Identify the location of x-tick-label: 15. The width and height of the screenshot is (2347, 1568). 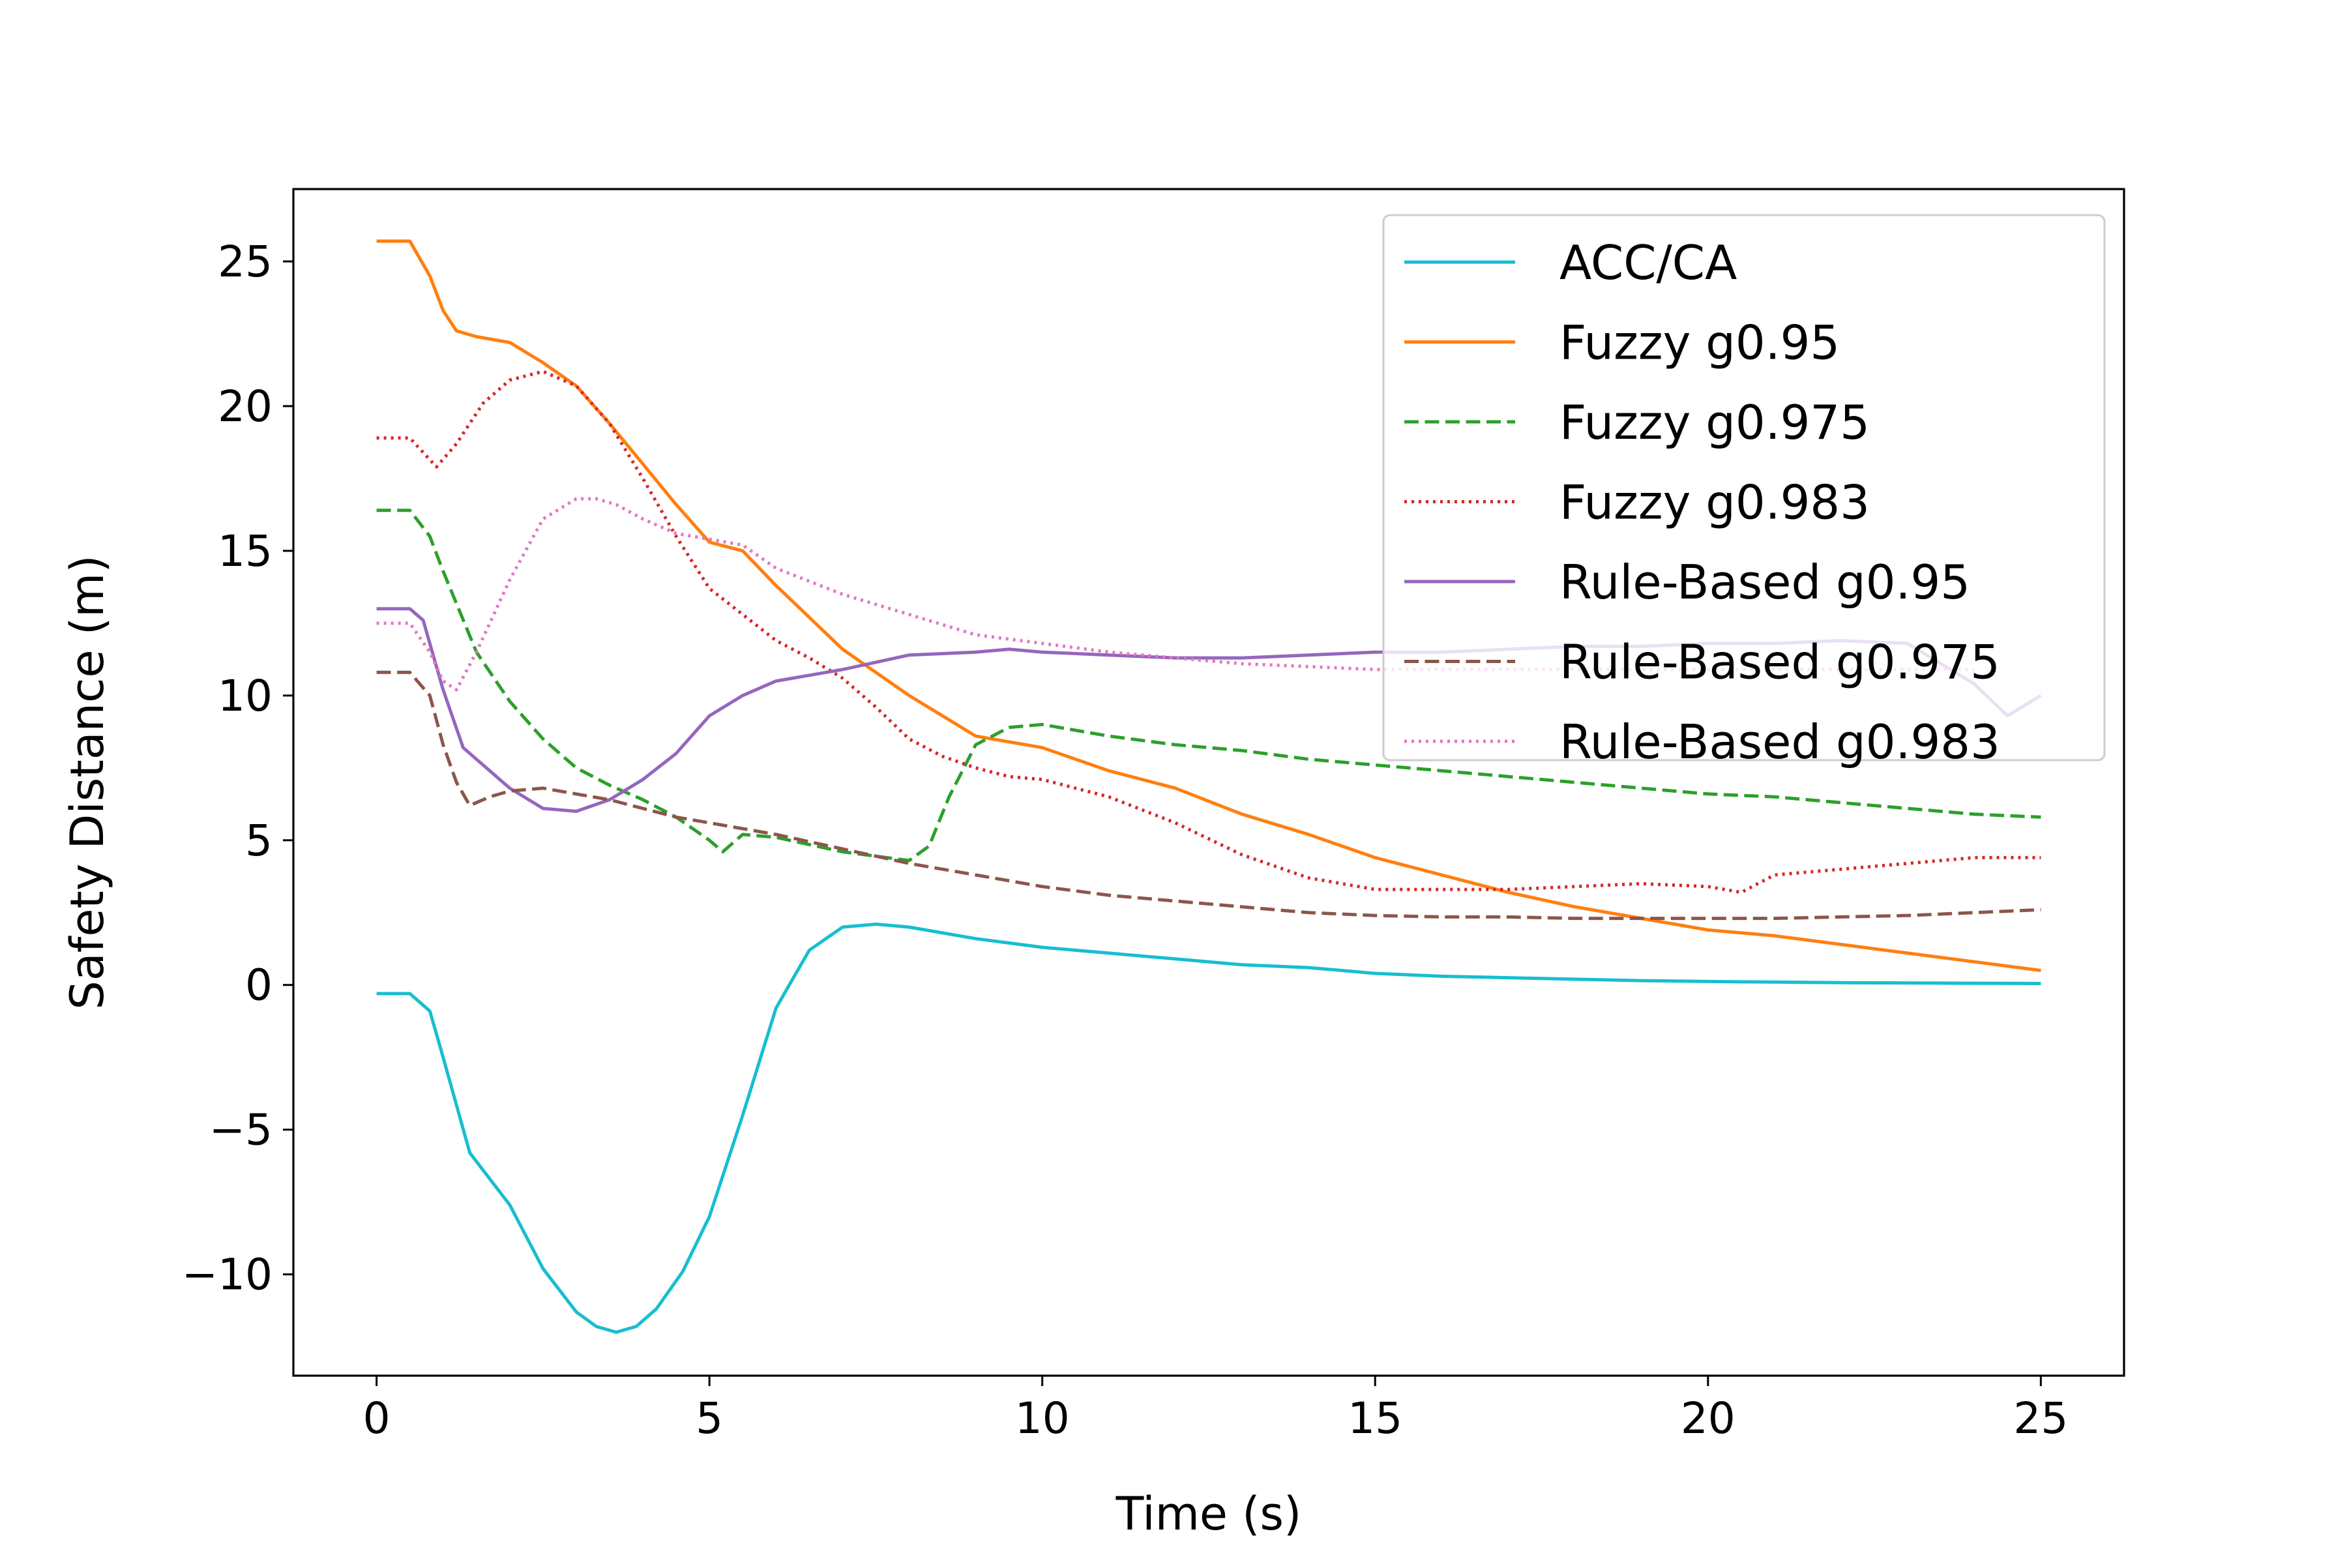
(1375, 1418).